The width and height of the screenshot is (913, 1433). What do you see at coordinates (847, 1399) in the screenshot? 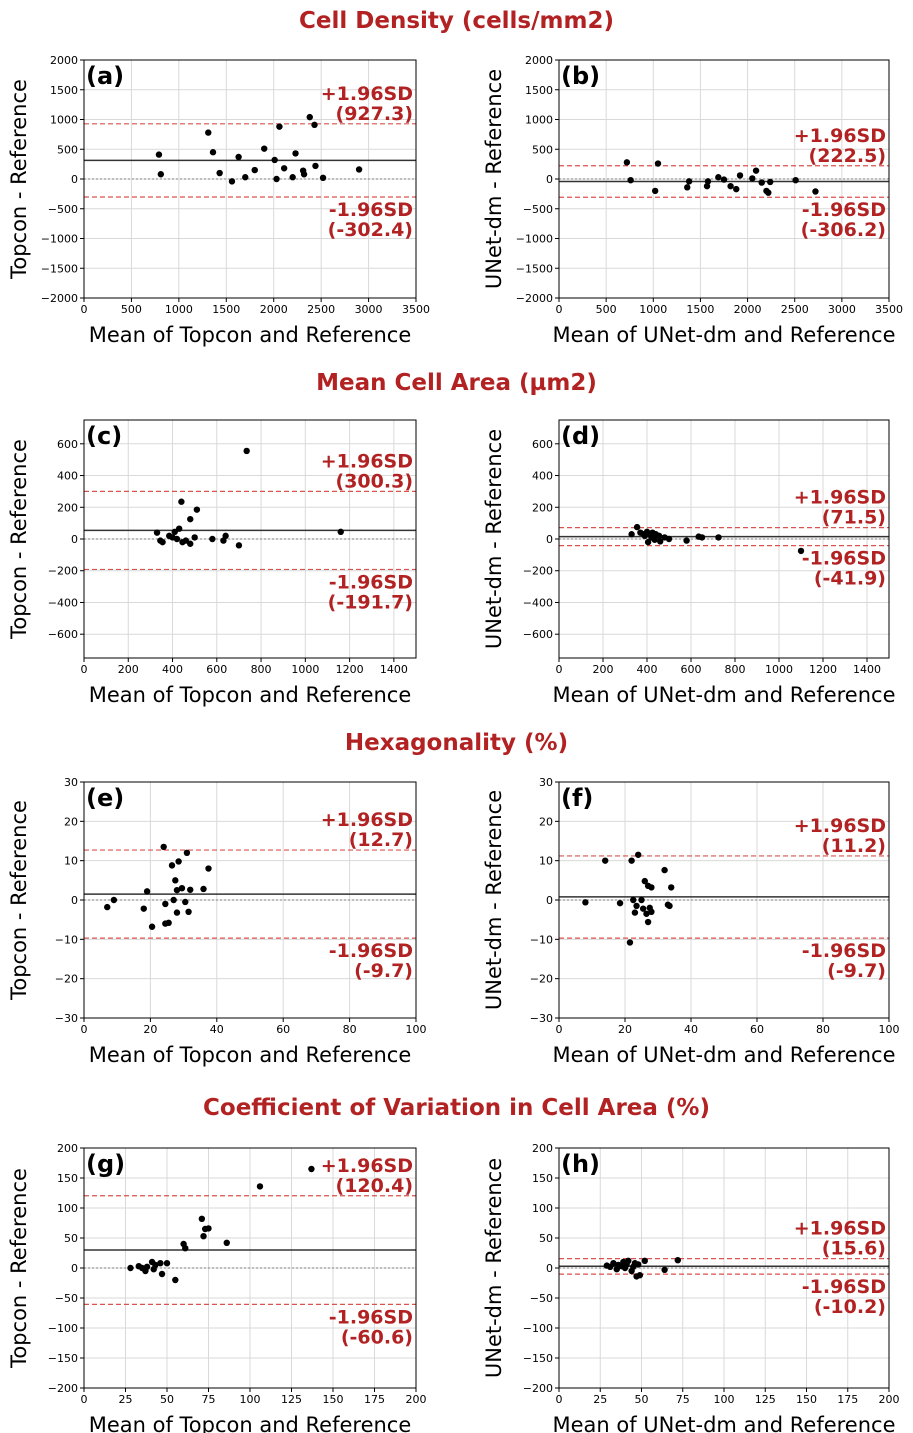
I see `x-tick-label: 175` at bounding box center [847, 1399].